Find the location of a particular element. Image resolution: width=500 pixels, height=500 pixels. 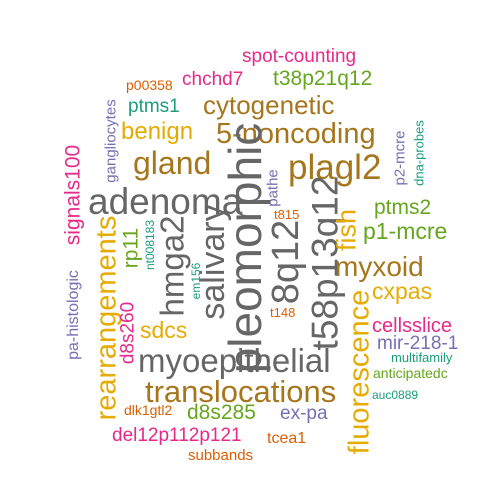

word-t815: t815 is located at coordinates (287, 214).